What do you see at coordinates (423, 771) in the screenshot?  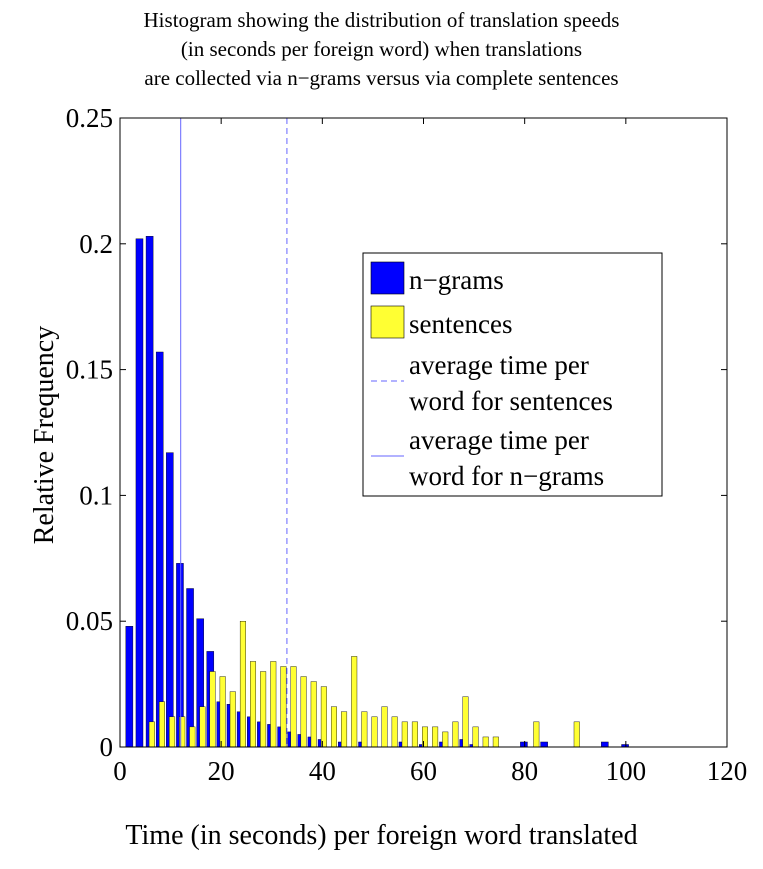 I see `x-tick-label-3: 60` at bounding box center [423, 771].